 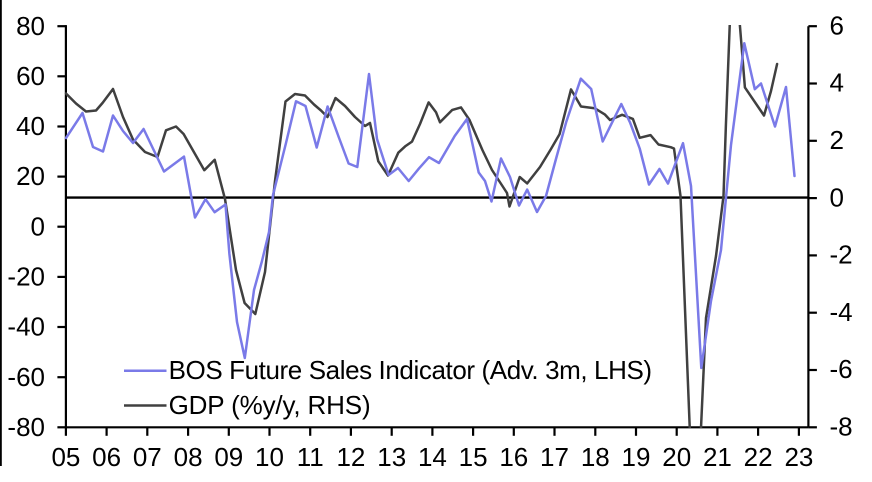 I want to click on svg-text: 80, so click(x=30, y=26).